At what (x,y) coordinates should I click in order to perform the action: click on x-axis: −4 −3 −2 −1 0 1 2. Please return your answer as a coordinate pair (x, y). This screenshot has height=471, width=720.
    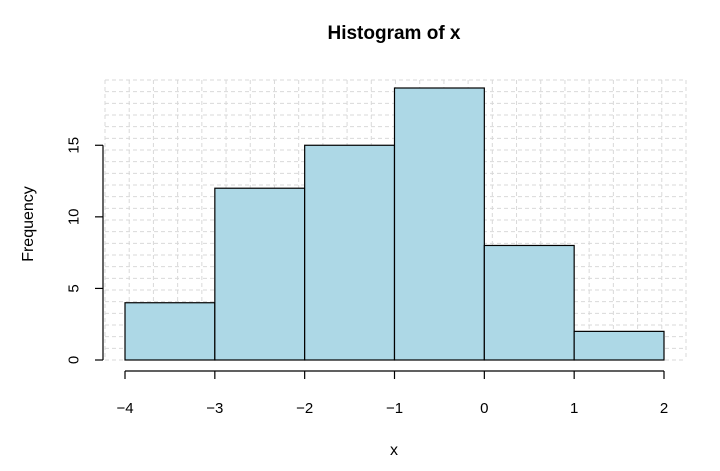
    Looking at the image, I should click on (392, 393).